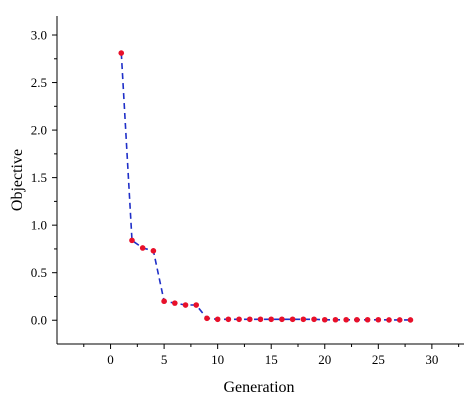 The height and width of the screenshot is (404, 474). I want to click on y-tick-label: 2.5, so click(39, 82).